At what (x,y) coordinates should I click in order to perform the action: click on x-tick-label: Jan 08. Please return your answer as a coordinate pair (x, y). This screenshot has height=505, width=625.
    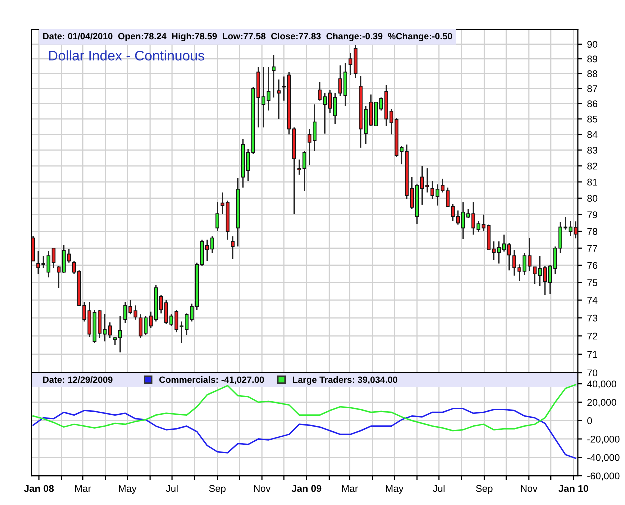
    Looking at the image, I should click on (39, 488).